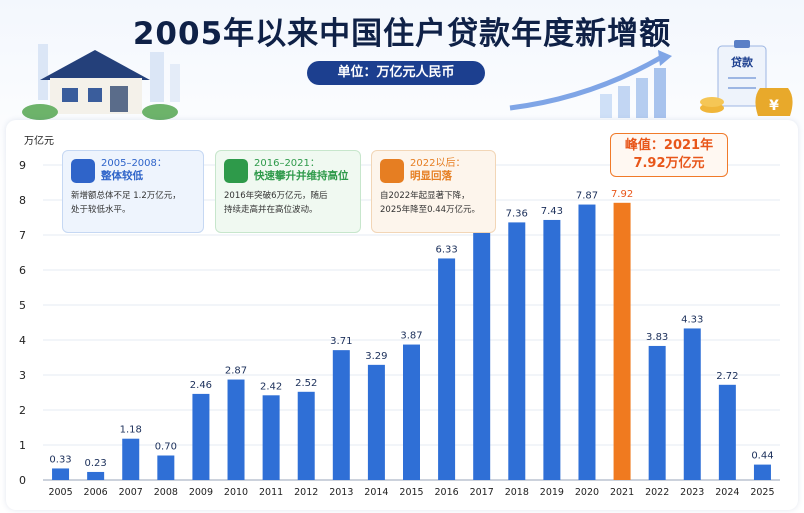 This screenshot has height=513, width=804. What do you see at coordinates (306, 383) in the screenshot?
I see `bar-value-label: 2.52` at bounding box center [306, 383].